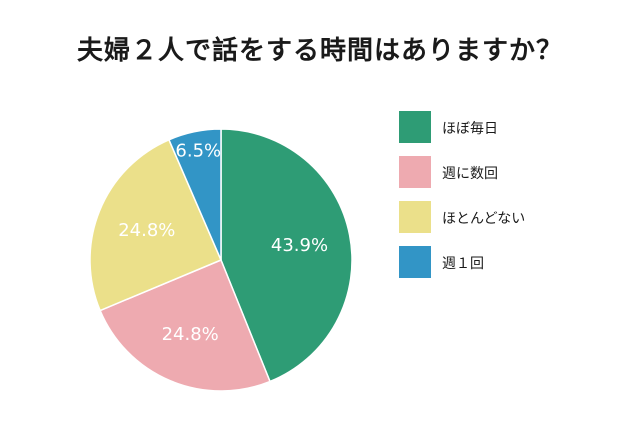 The width and height of the screenshot is (640, 427). What do you see at coordinates (299, 245) in the screenshot?
I see `slice-value-label-0: 43.9%` at bounding box center [299, 245].